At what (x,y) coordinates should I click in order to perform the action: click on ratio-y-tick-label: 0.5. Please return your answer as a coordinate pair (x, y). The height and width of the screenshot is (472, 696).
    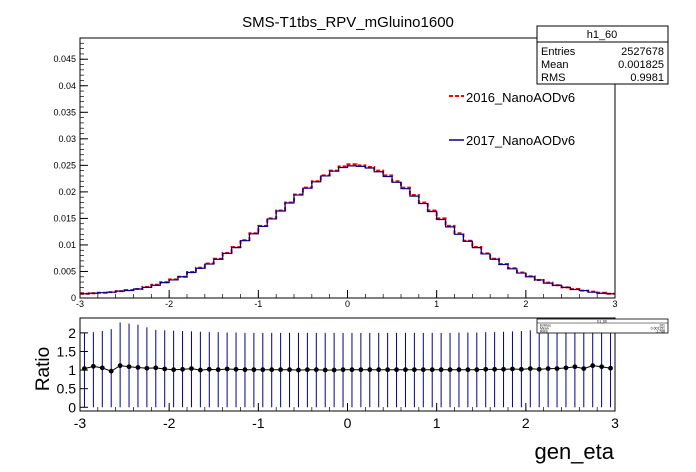
    Looking at the image, I should click on (67, 389).